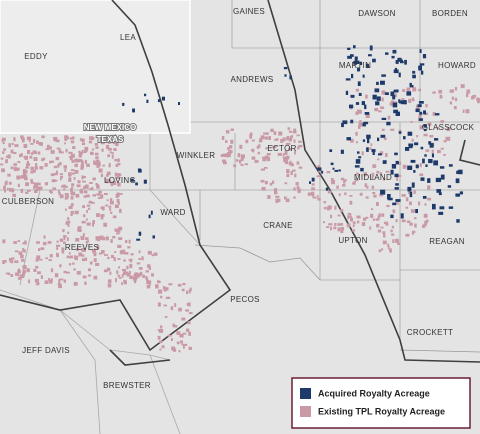 This screenshot has width=480, height=434. I want to click on county-label: LOVING, so click(120, 180).